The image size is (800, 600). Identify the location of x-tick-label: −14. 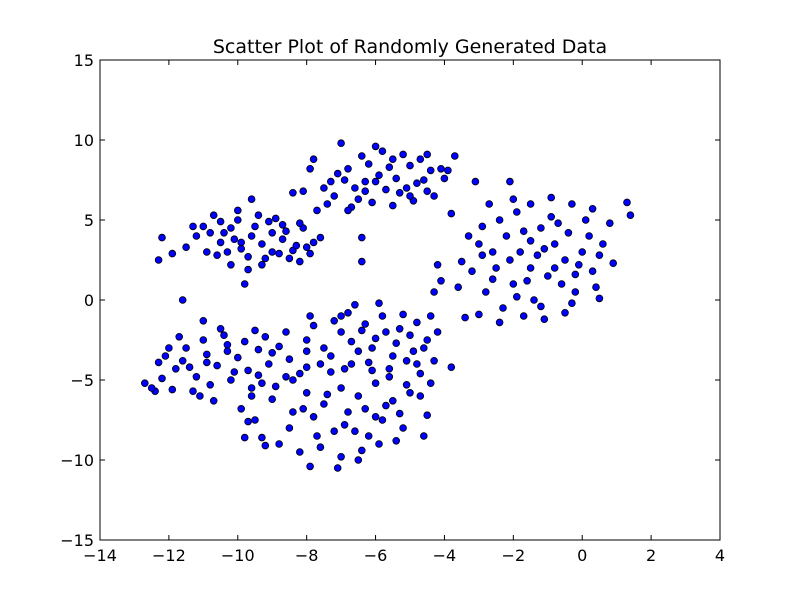
(100, 555).